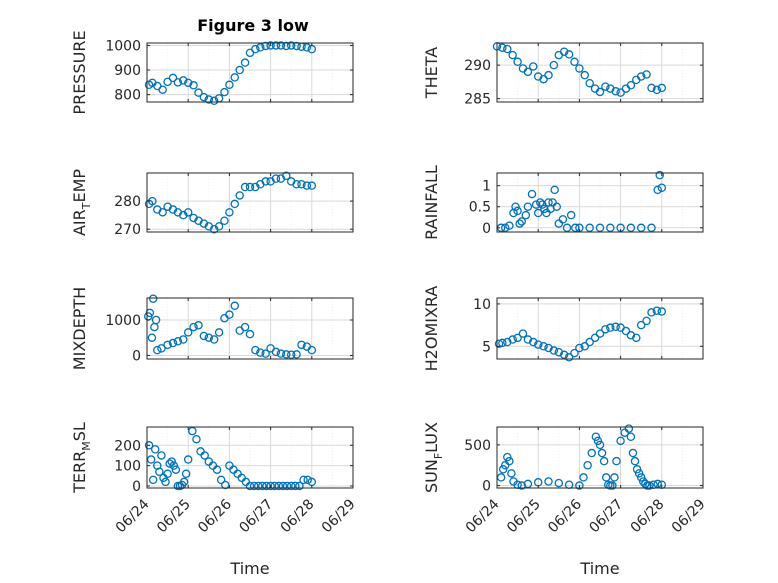  I want to click on x-tick-label: 06/24, so click(133, 516).